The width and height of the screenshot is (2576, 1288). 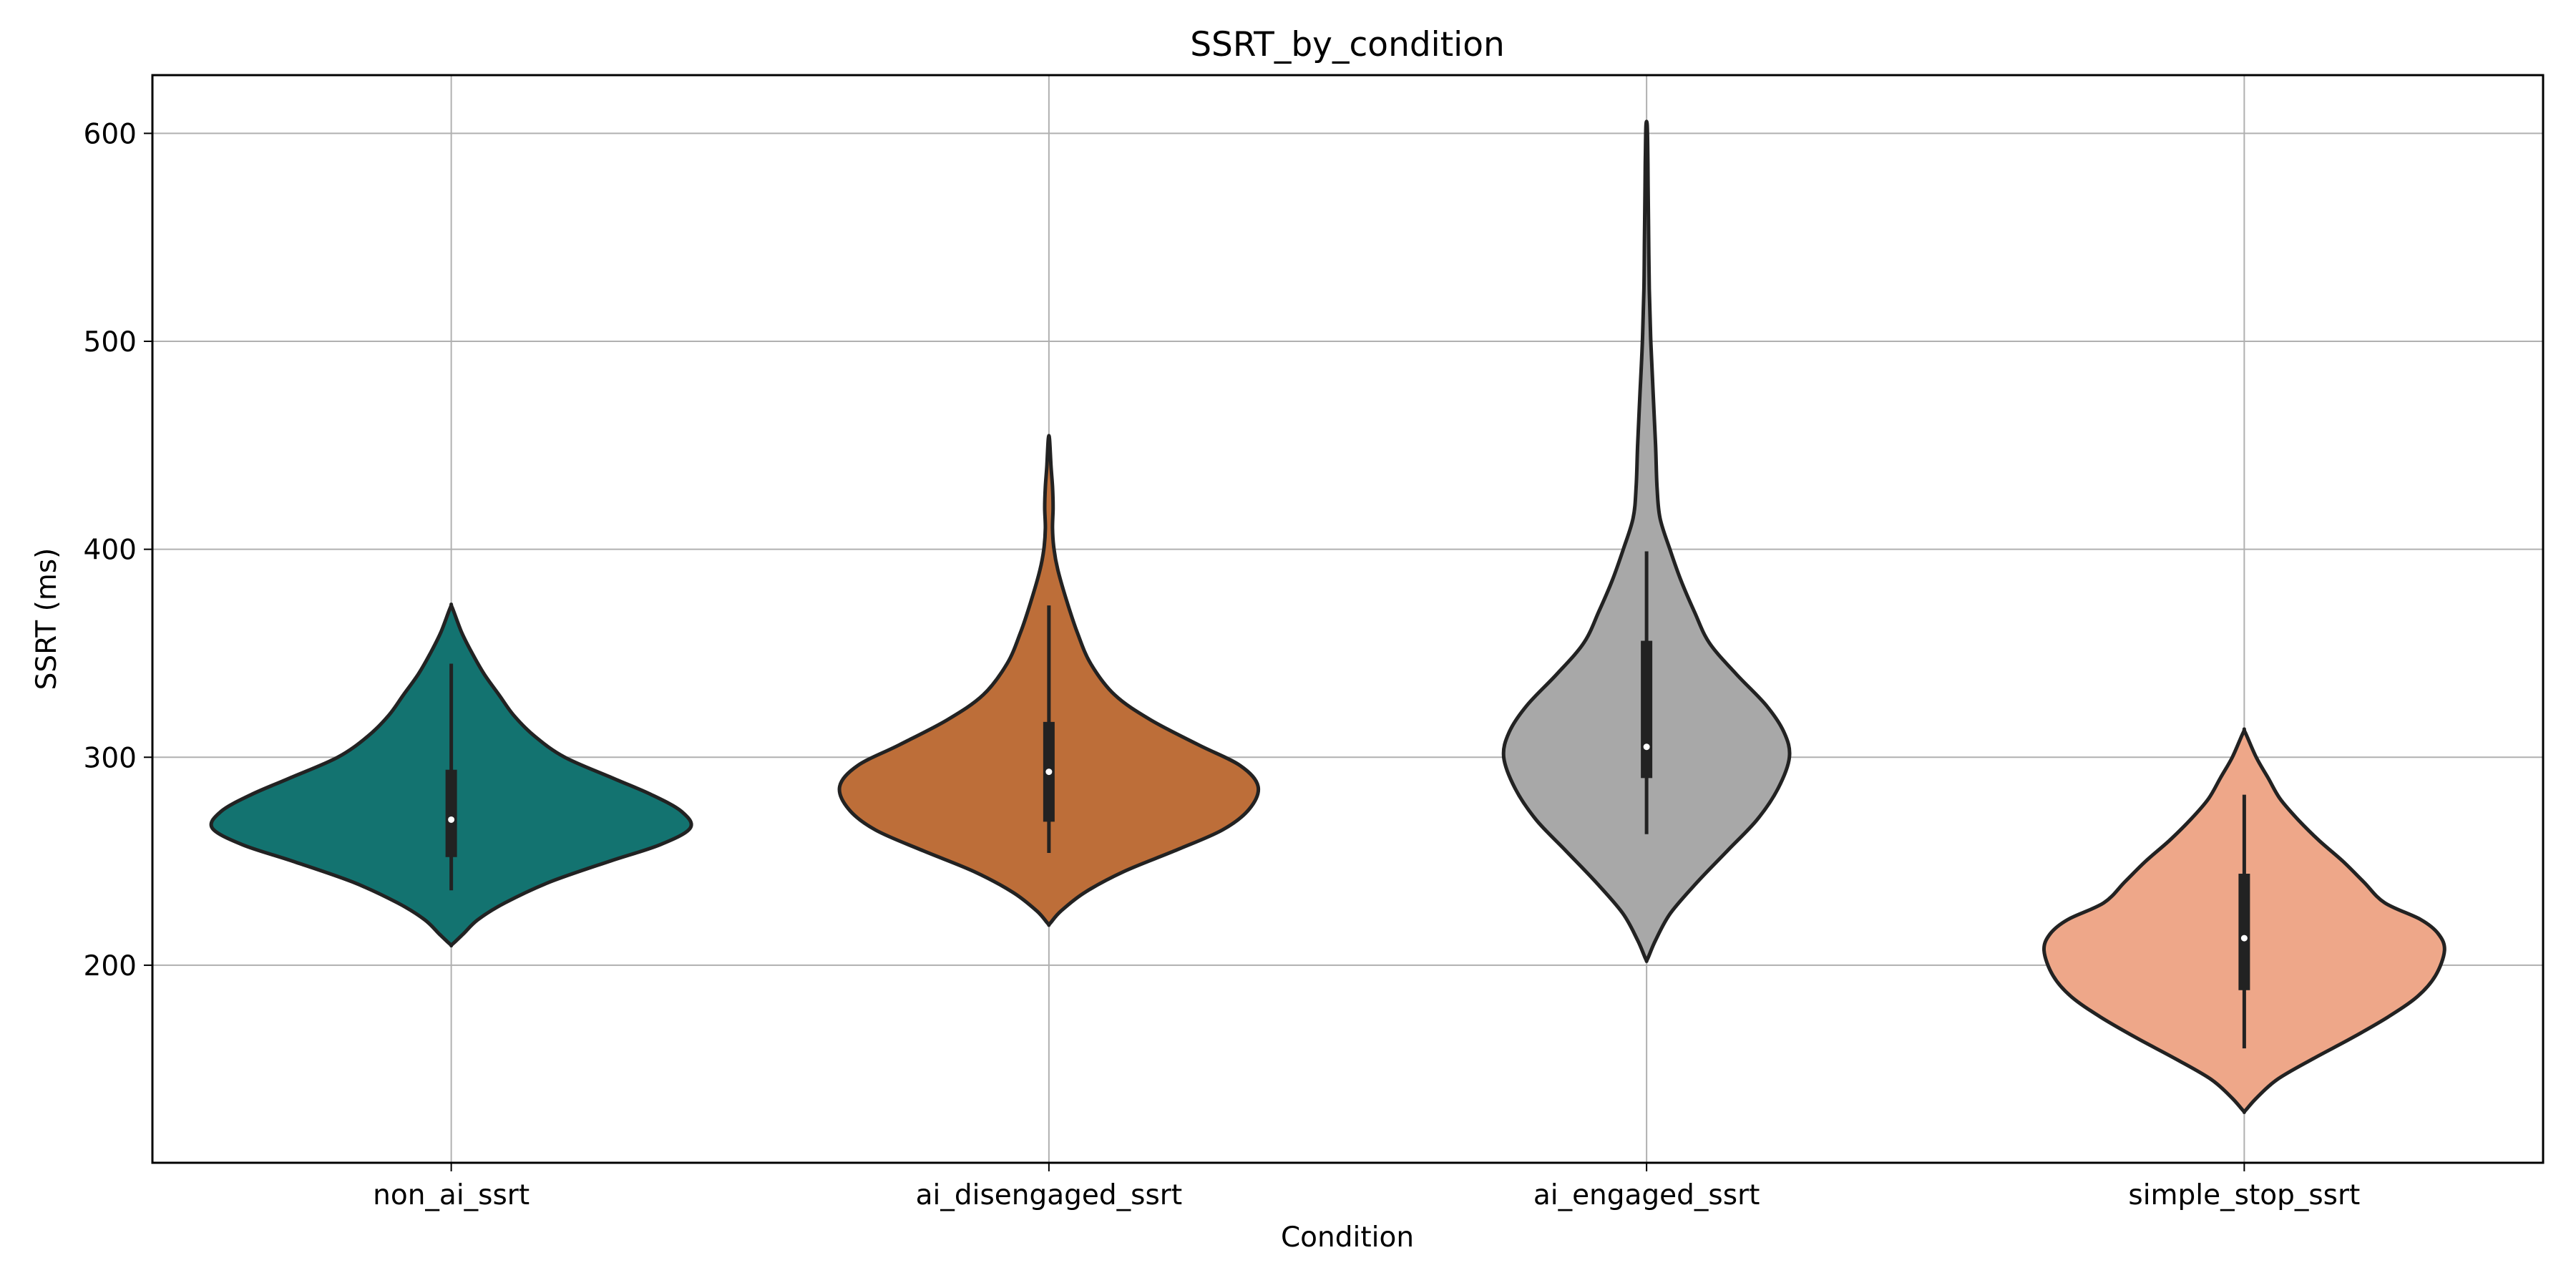 I want to click on y-tick-label: 300, so click(x=110, y=758).